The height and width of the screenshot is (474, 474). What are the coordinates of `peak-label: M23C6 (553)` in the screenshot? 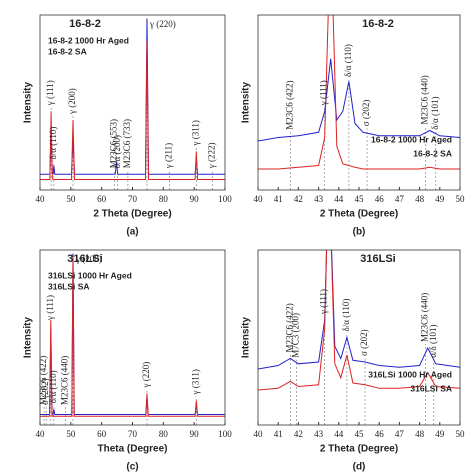 It's located at (114, 143).